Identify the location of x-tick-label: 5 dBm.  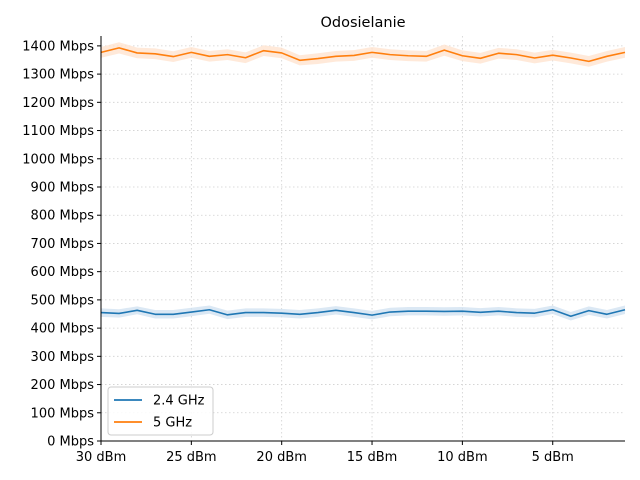
(553, 457).